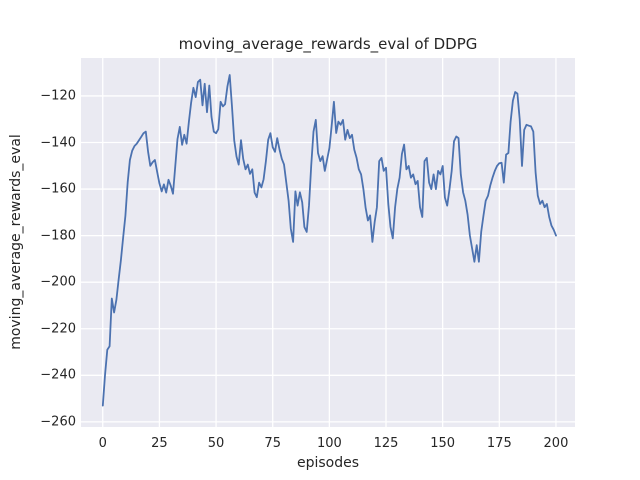 This screenshot has height=480, width=640. What do you see at coordinates (58, 189) in the screenshot?
I see `y-tick-label: −160` at bounding box center [58, 189].